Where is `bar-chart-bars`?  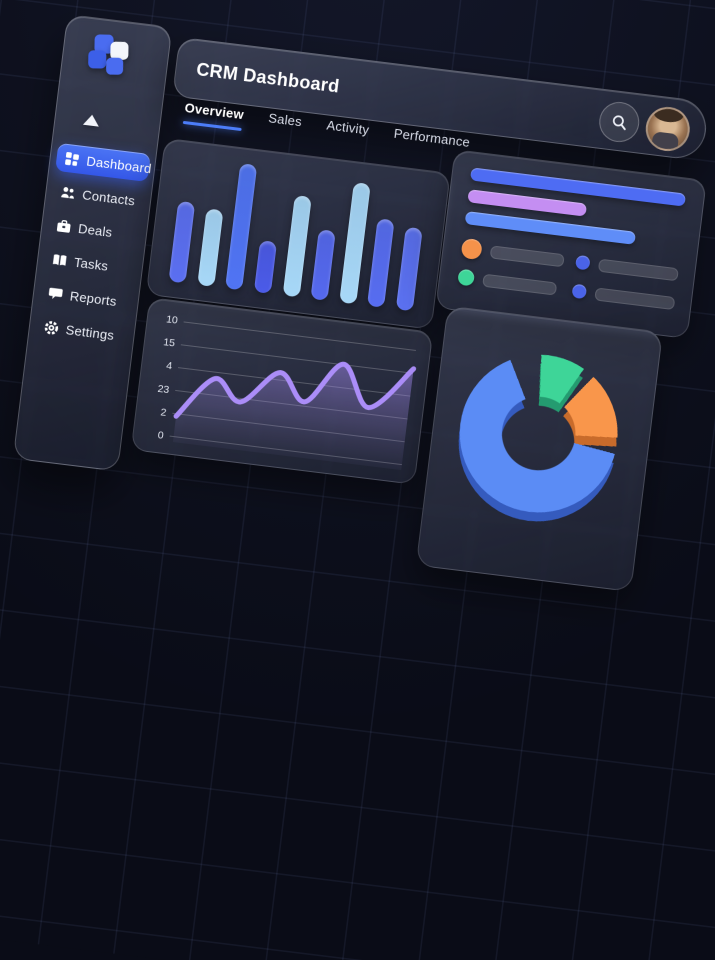 bar-chart-bars is located at coordinates (298, 232).